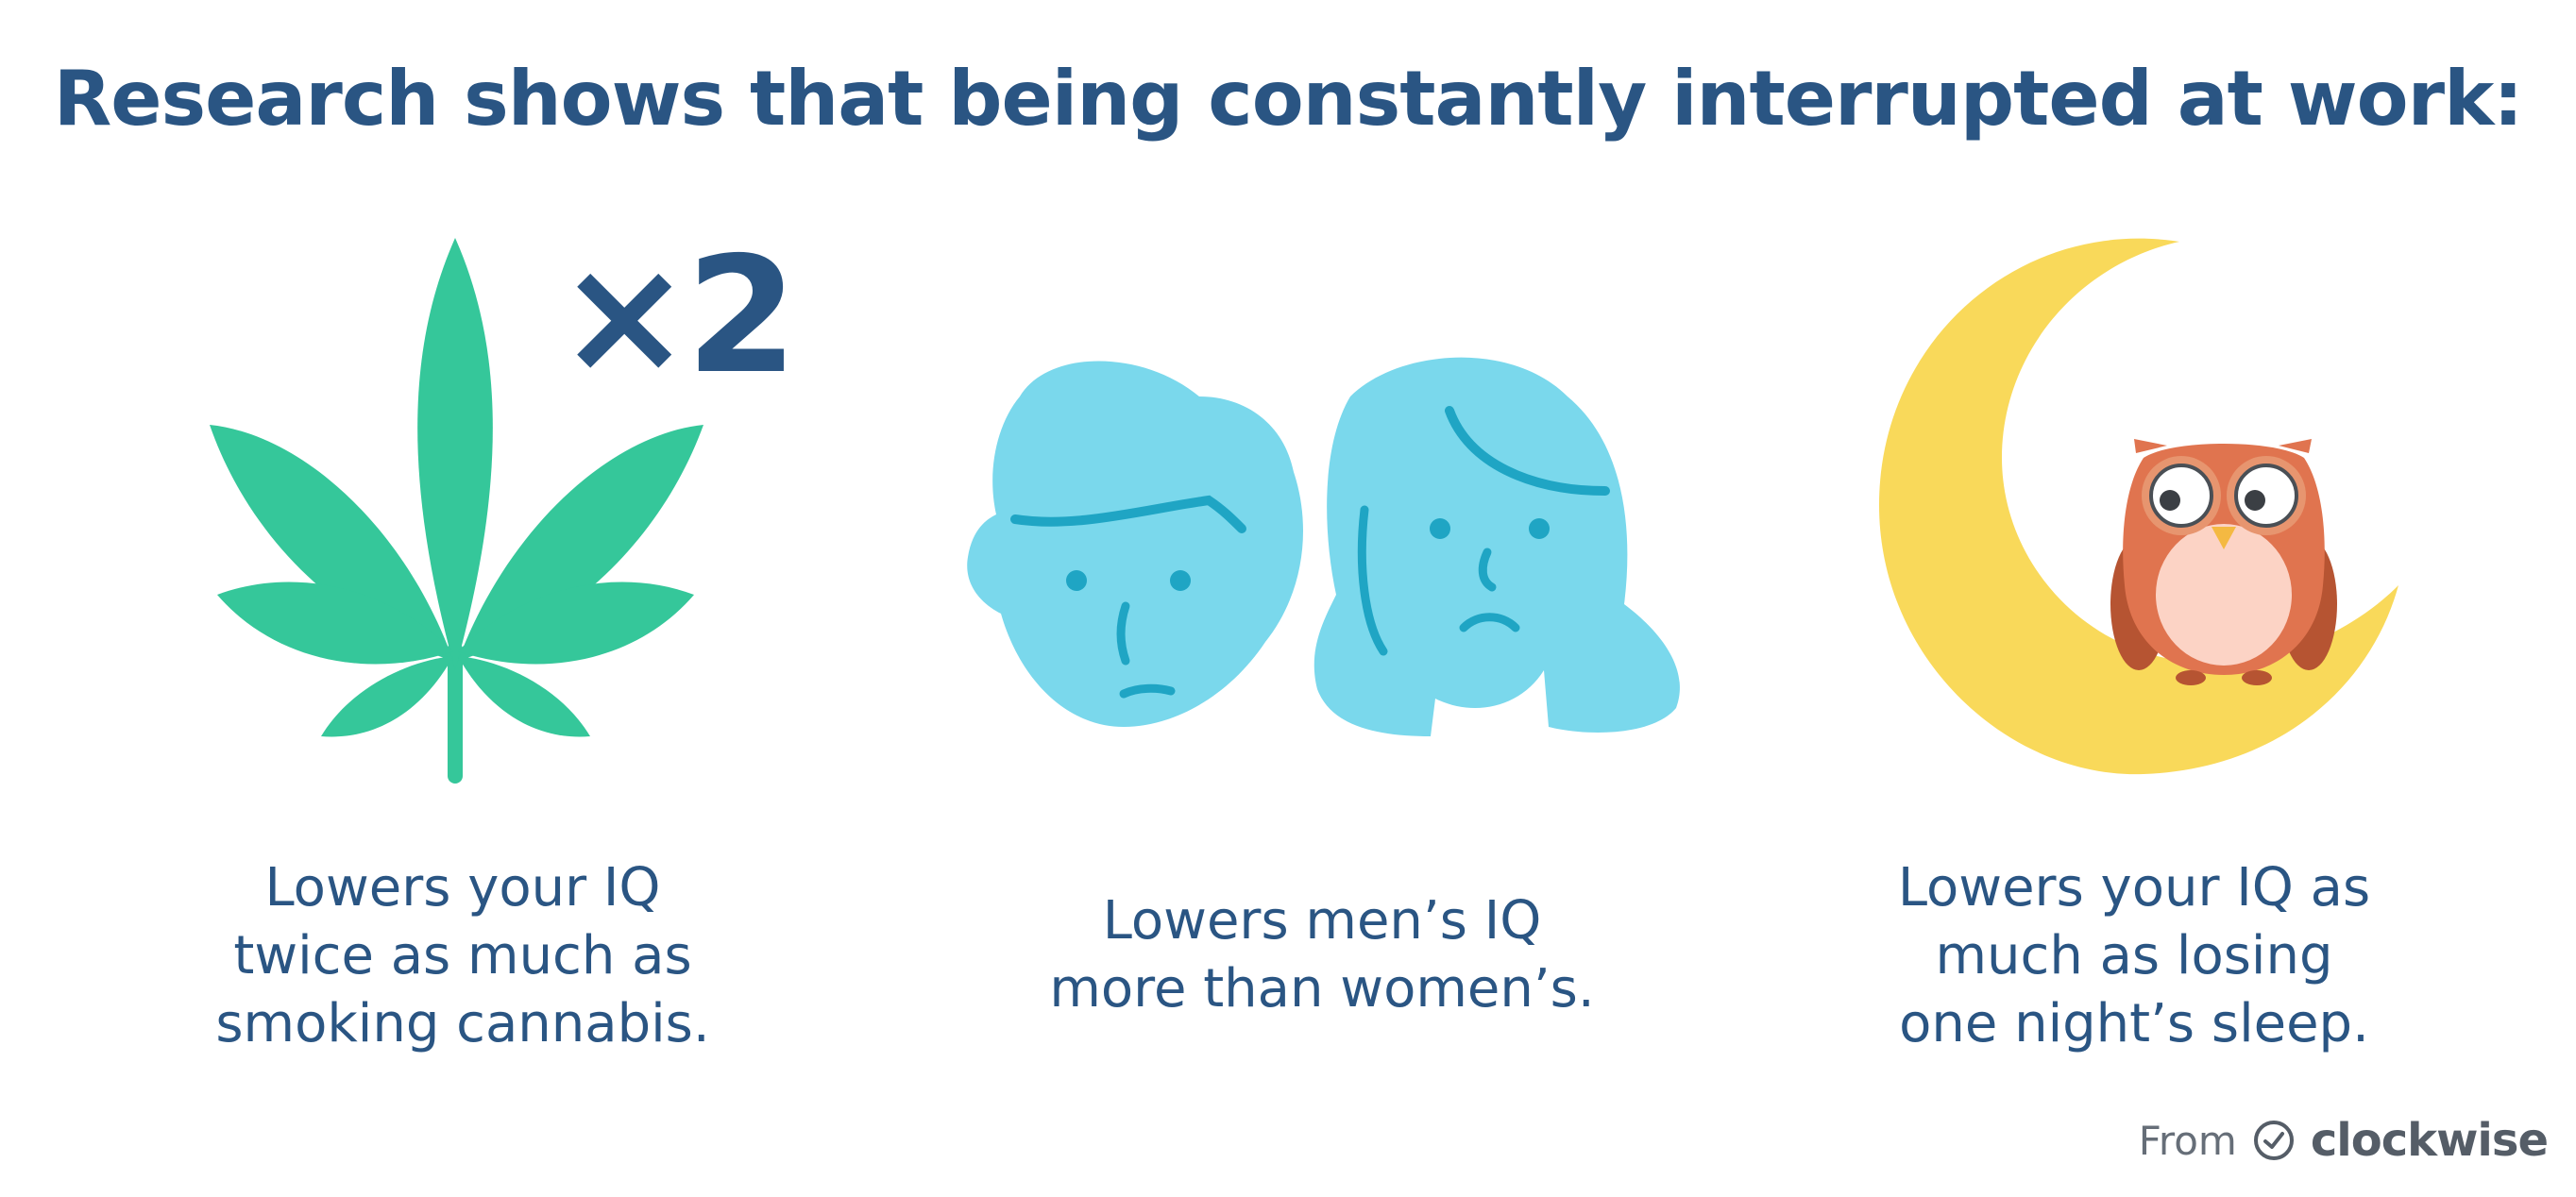 The width and height of the screenshot is (2576, 1197). I want to click on moon-owl-icon, so click(2138, 506).